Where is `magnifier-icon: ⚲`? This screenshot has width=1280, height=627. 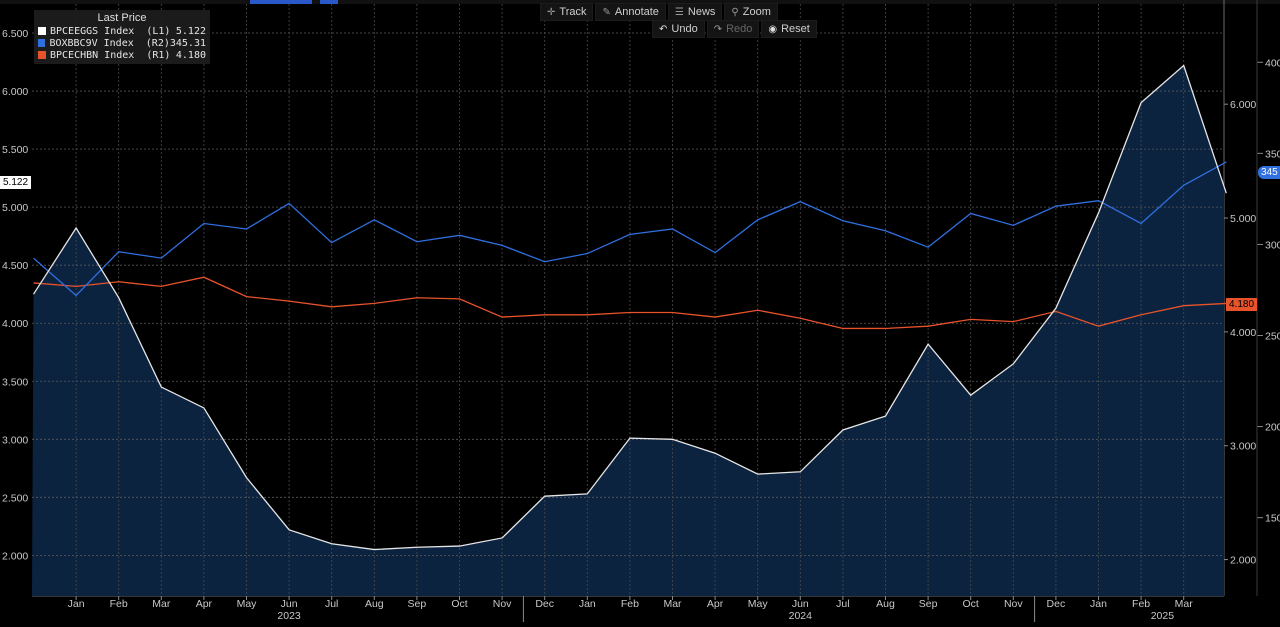
magnifier-icon: ⚲ is located at coordinates (735, 12).